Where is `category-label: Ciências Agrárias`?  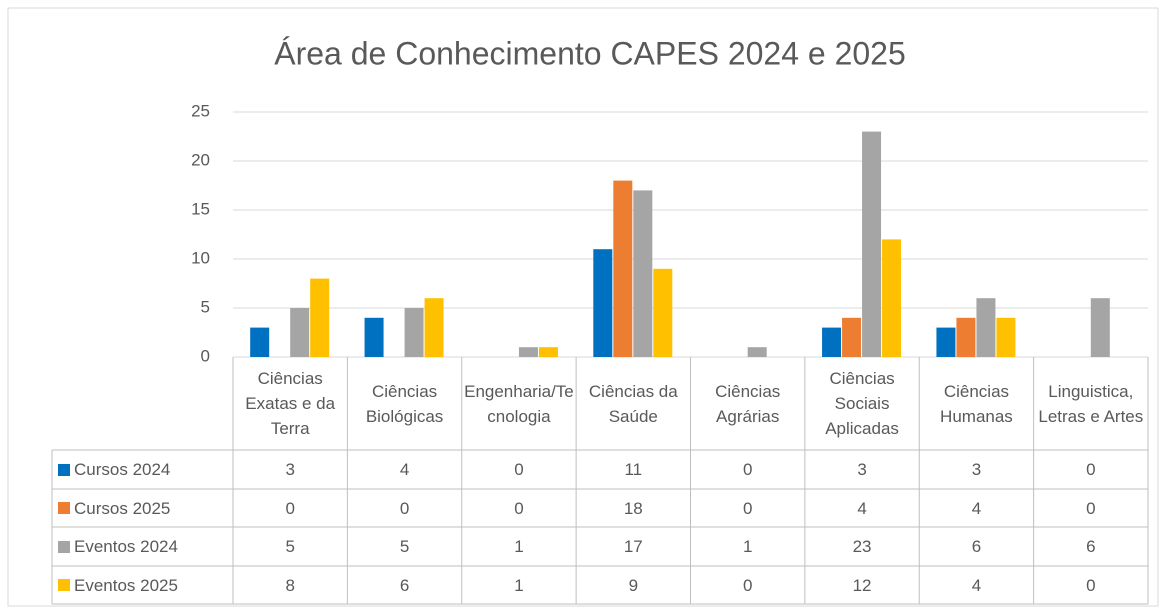
category-label: Ciências Agrárias is located at coordinates (748, 403).